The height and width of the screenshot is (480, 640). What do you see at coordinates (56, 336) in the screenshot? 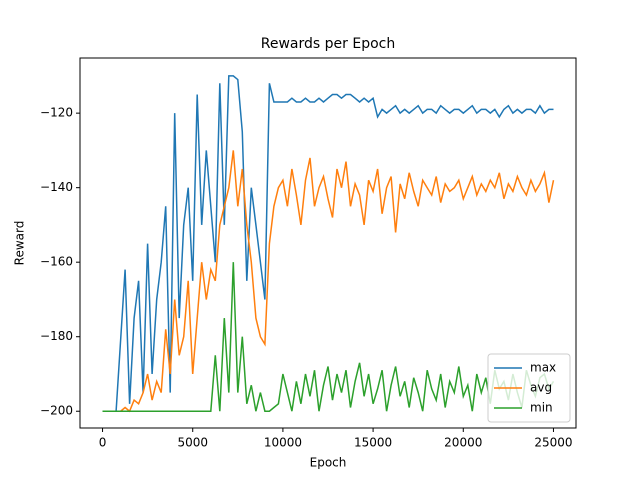
I see `y-tick-label: −180` at bounding box center [56, 336].